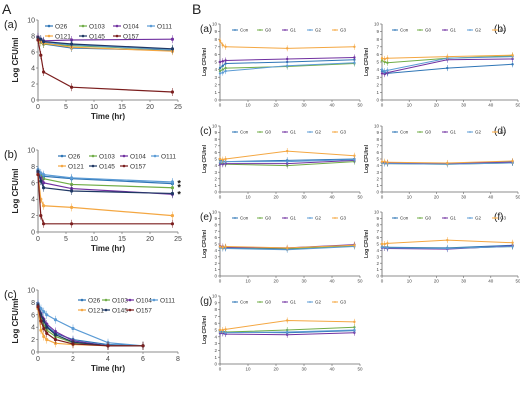  I want to click on x-tick-label: 6, so click(143, 359).